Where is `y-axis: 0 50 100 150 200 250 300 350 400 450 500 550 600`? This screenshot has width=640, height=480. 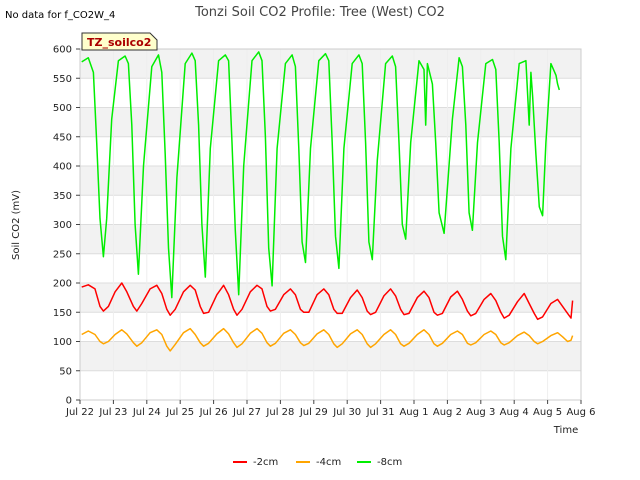
y-axis: 0 50 100 150 200 250 300 350 400 450 500 550 600 is located at coordinates (66, 226).